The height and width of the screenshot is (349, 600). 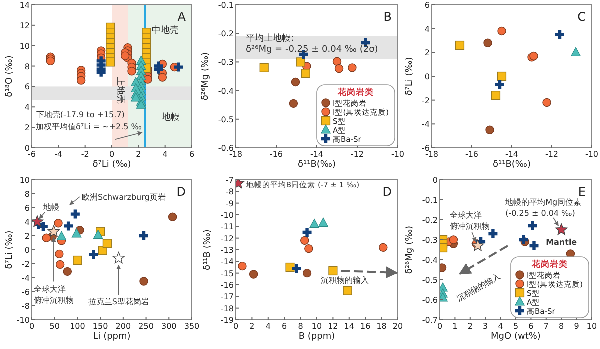 What do you see at coordinates (206, 76) in the screenshot?
I see `y-axis-title: δ²⁶Mg (‰)` at bounding box center [206, 76].